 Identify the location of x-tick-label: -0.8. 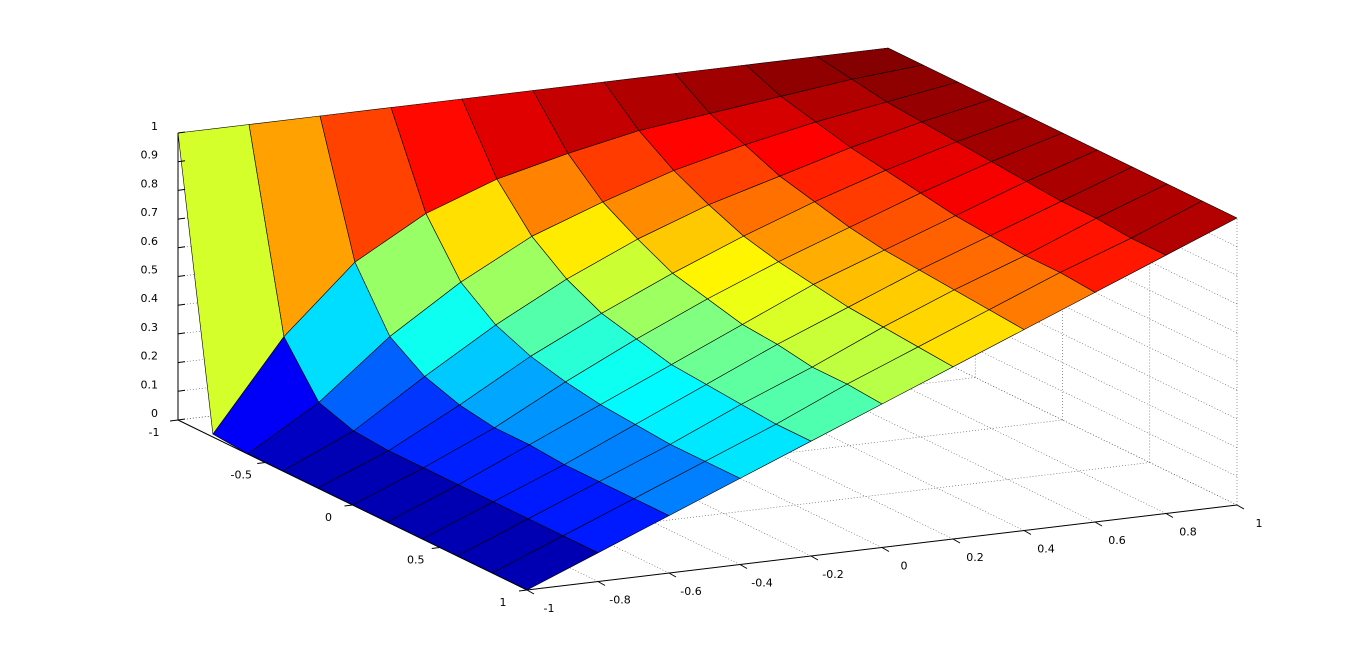
(619, 600).